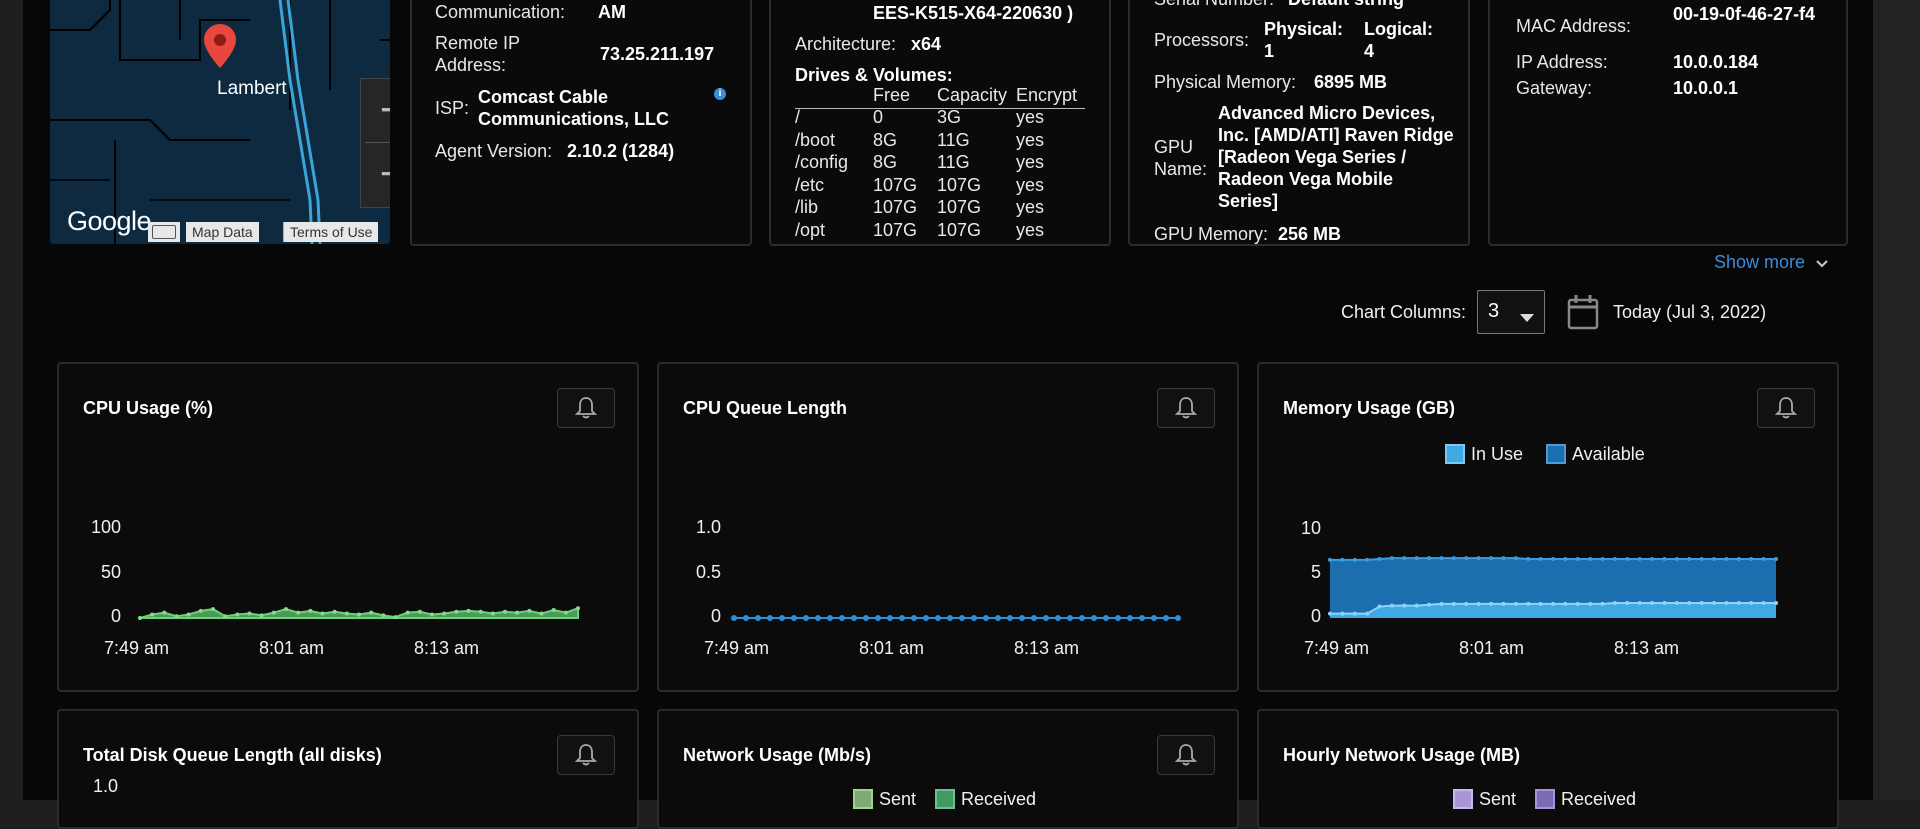  What do you see at coordinates (586, 755) in the screenshot?
I see `disk-alert-button` at bounding box center [586, 755].